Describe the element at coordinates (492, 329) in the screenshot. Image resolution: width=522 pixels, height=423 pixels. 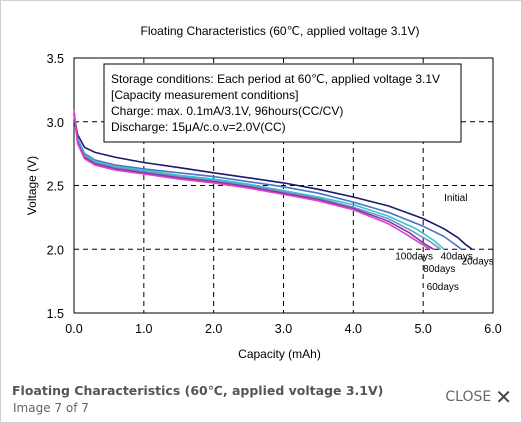
I see `x-tick-label: 6.0` at that location.